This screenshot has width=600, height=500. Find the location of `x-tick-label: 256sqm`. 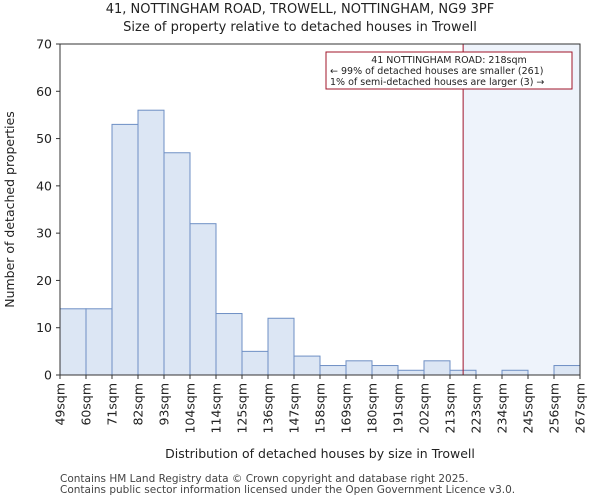

x-tick-label: 256sqm is located at coordinates (554, 408).